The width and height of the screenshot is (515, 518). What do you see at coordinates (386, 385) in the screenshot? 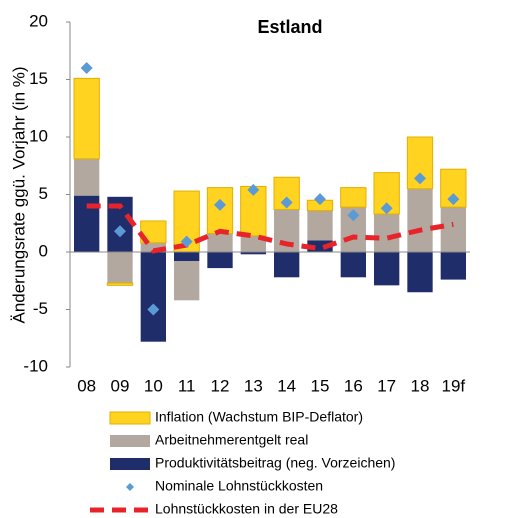
I see `x-tick-label: 17` at bounding box center [386, 385].